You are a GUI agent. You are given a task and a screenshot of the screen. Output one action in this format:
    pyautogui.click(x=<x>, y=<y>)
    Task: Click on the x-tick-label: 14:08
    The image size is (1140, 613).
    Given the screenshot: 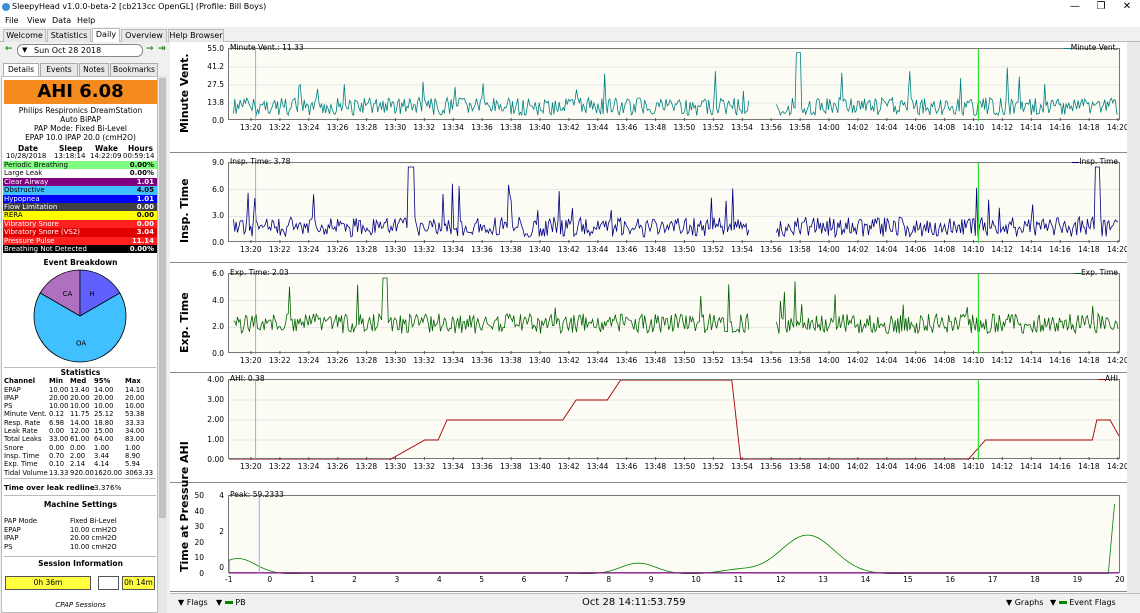 What is the action you would take?
    pyautogui.click(x=944, y=466)
    